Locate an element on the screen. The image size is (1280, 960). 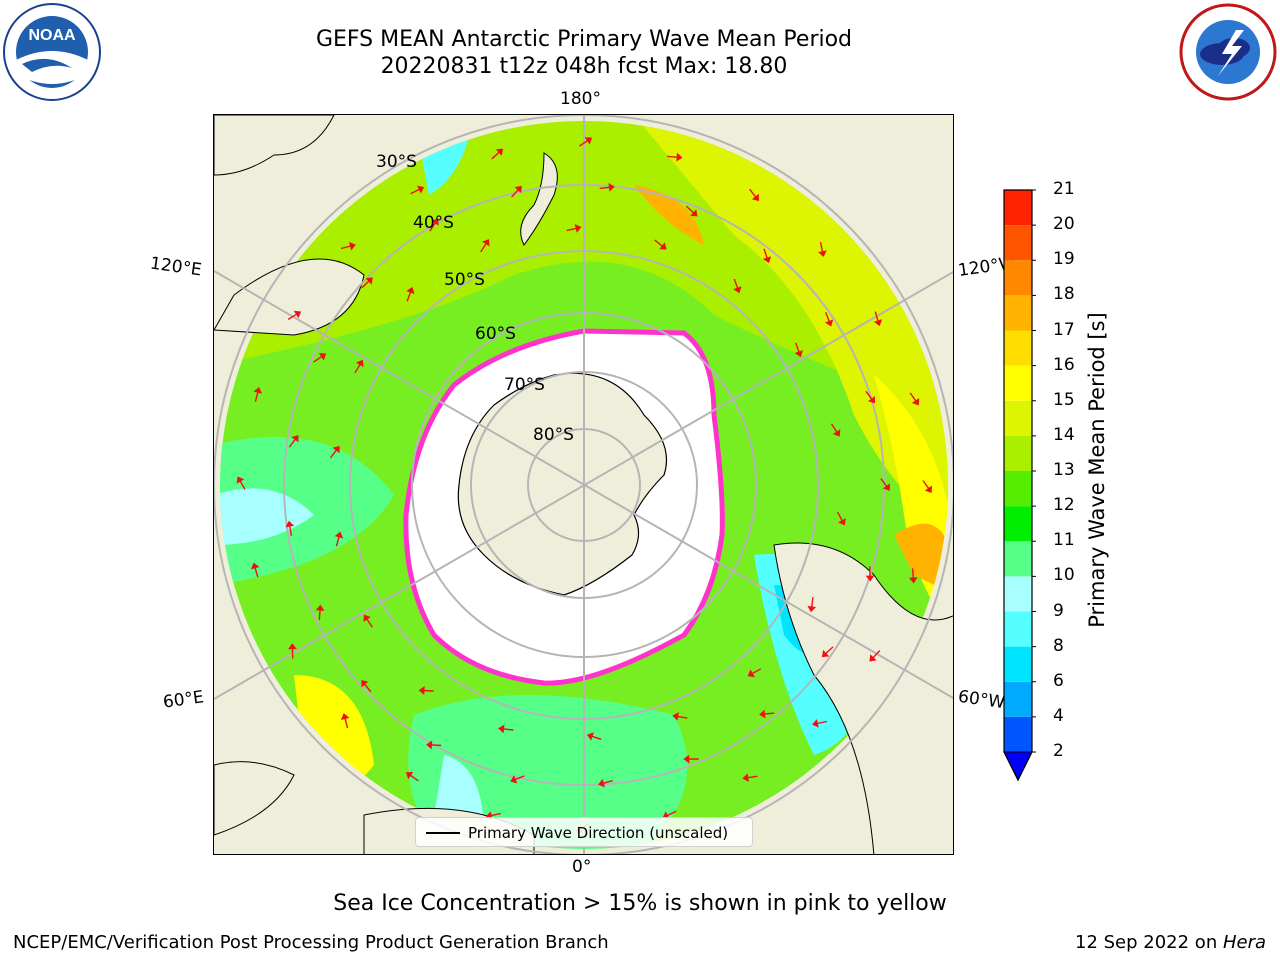
chart-subtitle: 20220831 t12z 048h fcst Max: 18.80 is located at coordinates (584, 66).